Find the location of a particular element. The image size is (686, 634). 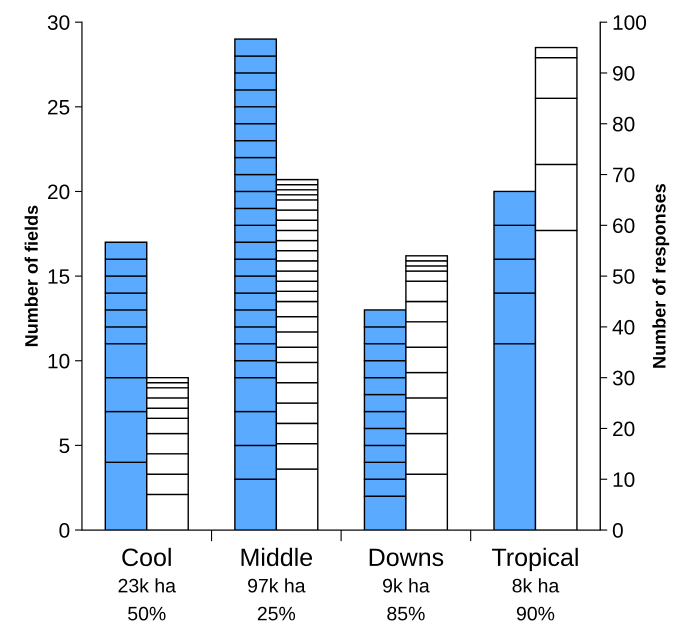

text: 9k ha is located at coordinates (406, 585).